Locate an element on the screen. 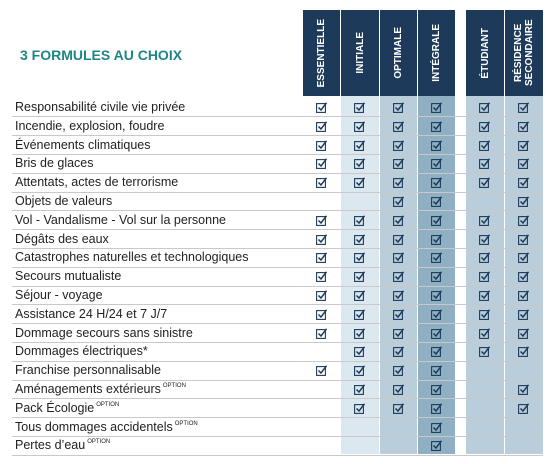  row-label-text: Séjour - voyage is located at coordinates (59, 295).